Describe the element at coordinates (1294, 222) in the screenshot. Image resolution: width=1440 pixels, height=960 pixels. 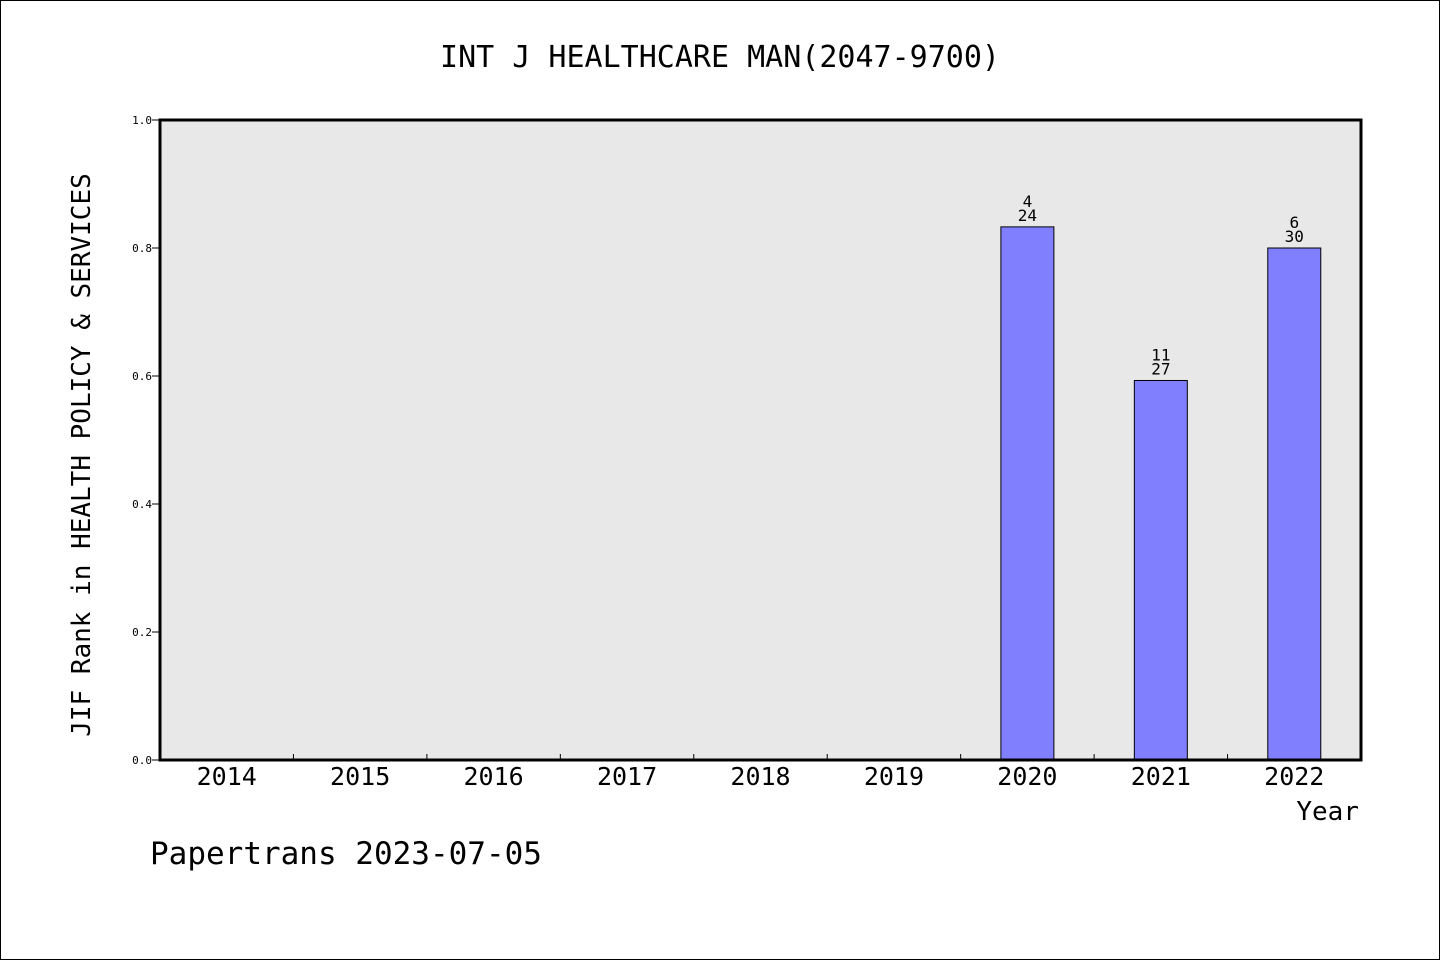
I see `bar-rank-label-2022: 6` at that location.